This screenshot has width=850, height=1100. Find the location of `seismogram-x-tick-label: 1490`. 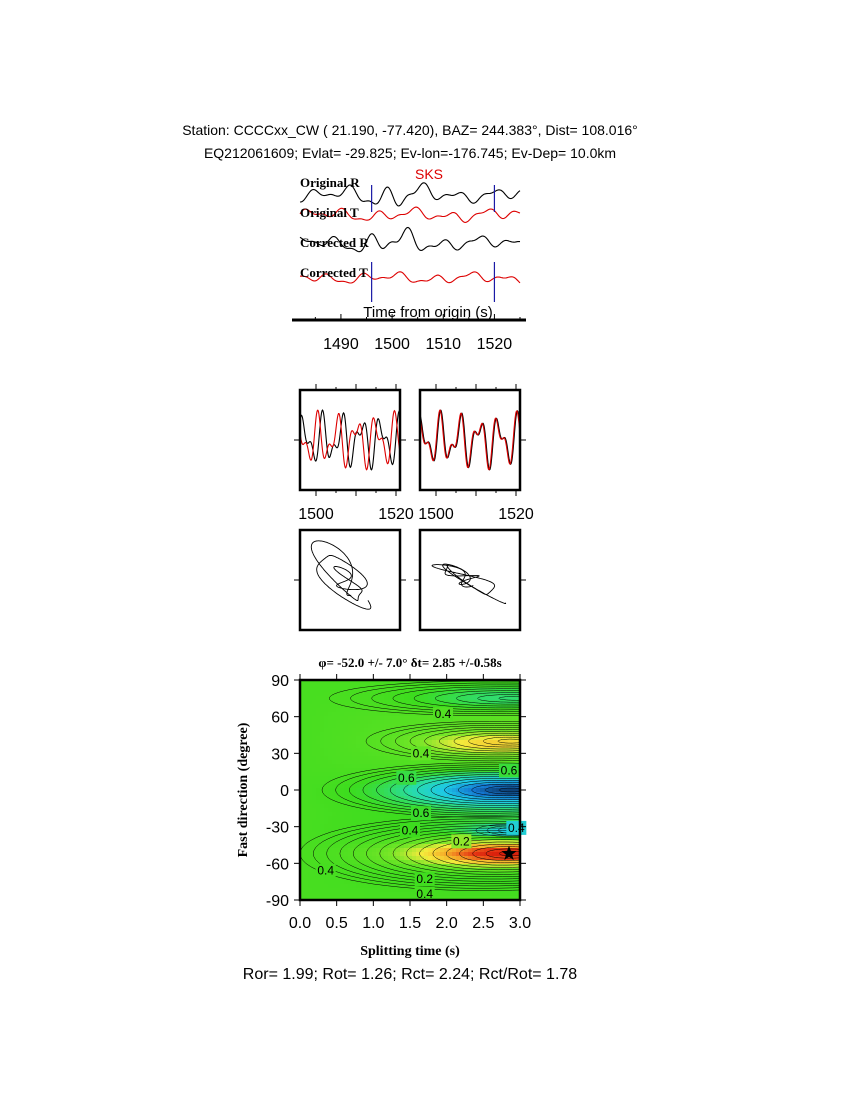

seismogram-x-tick-label: 1490 is located at coordinates (341, 344).